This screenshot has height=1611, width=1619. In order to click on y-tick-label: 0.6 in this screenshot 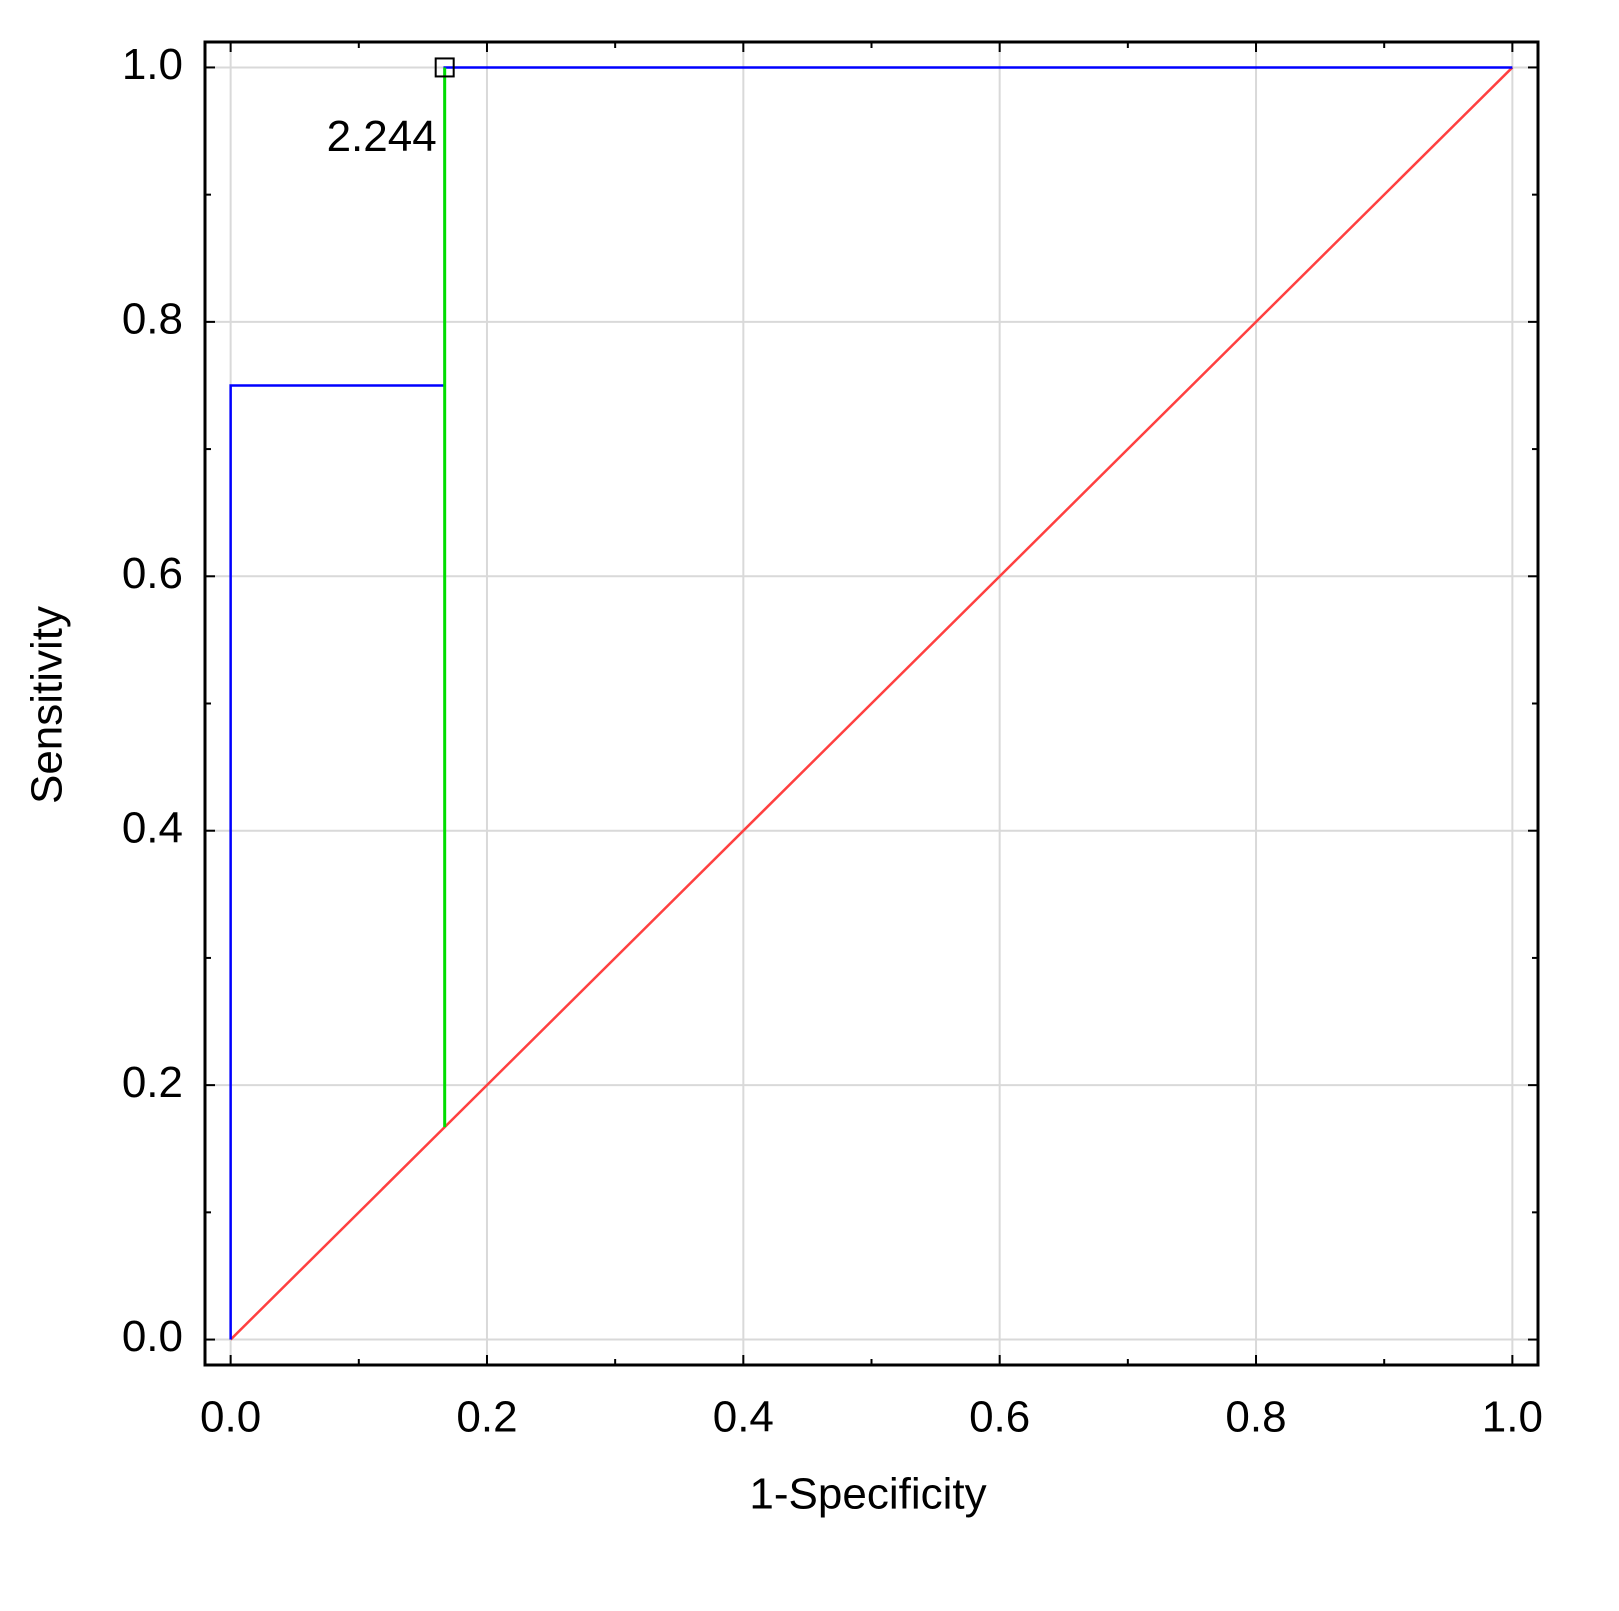, I will do `click(152, 573)`.